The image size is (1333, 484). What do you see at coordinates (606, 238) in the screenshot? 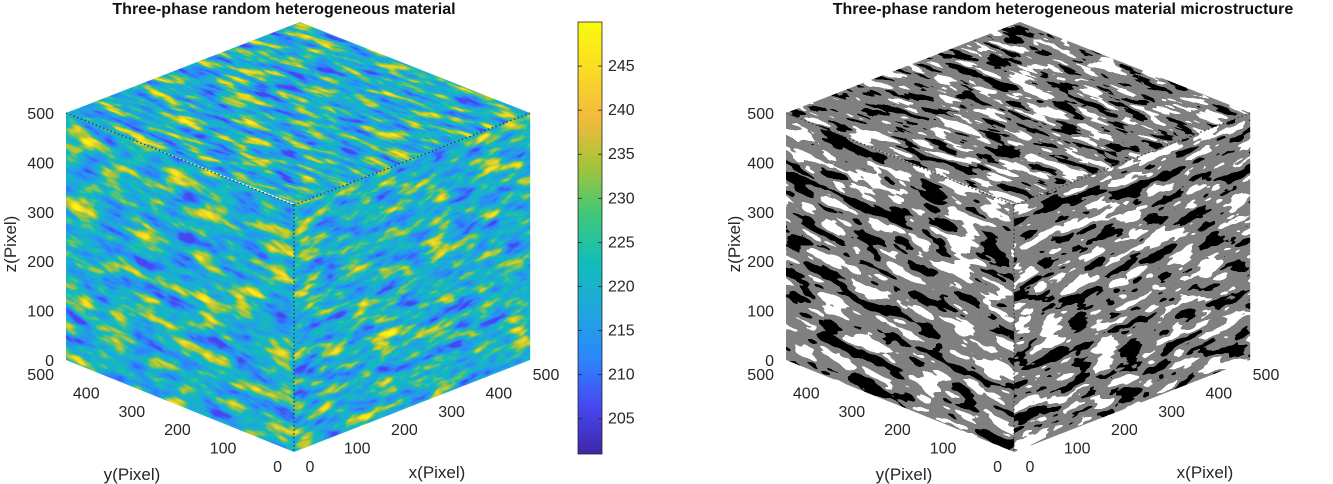
I see `colorbar: 205 210 215 220 225 230 235 240 245` at bounding box center [606, 238].